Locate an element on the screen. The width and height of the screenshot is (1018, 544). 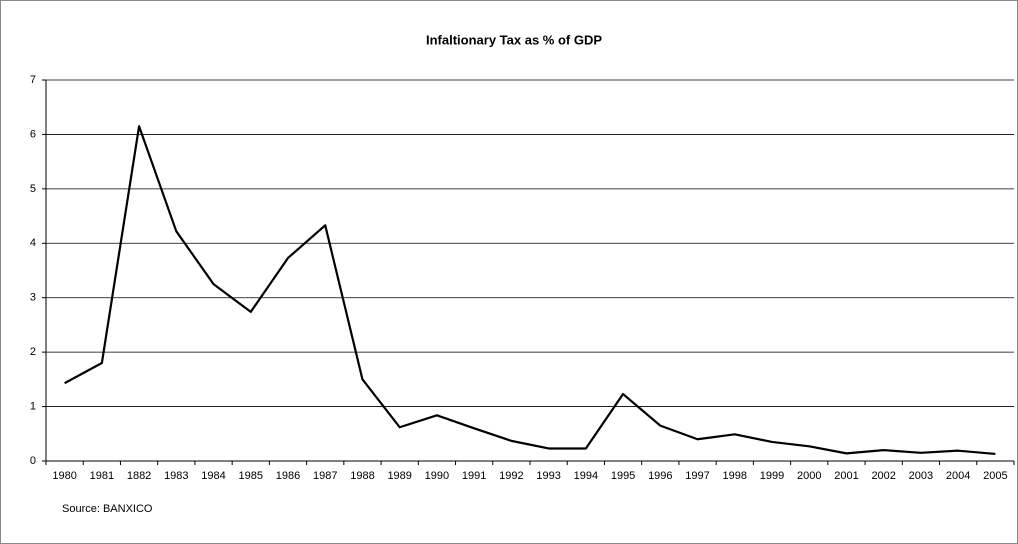
x-tick-label: 1984 is located at coordinates (213, 476).